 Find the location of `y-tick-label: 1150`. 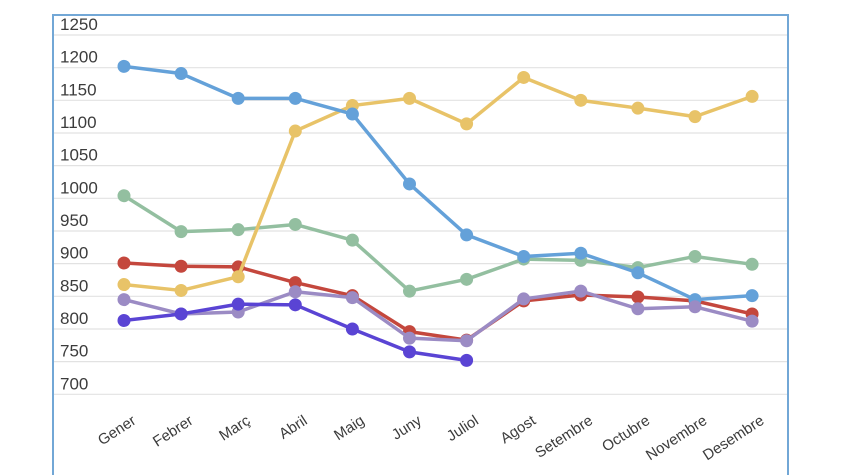

y-tick-label: 1150 is located at coordinates (78, 89).